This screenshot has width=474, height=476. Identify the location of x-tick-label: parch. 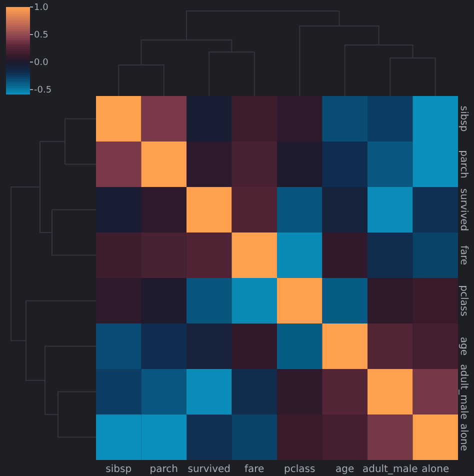
(164, 469).